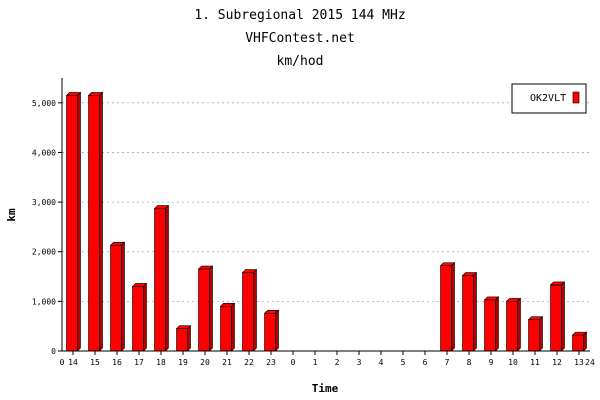  Describe the element at coordinates (337, 362) in the screenshot. I see `x-tick-label: 2` at that location.